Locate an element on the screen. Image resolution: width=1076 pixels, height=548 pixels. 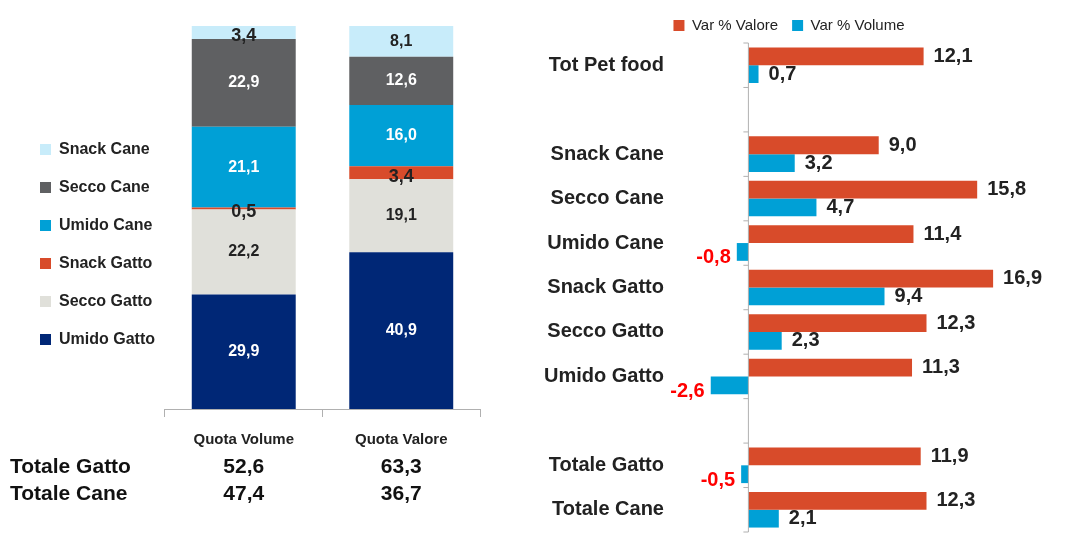
data-label: 29,9 is located at coordinates (244, 351).